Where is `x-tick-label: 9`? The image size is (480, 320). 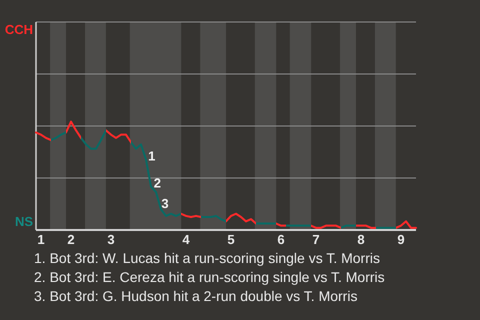 x-tick-label: 9 is located at coordinates (401, 239).